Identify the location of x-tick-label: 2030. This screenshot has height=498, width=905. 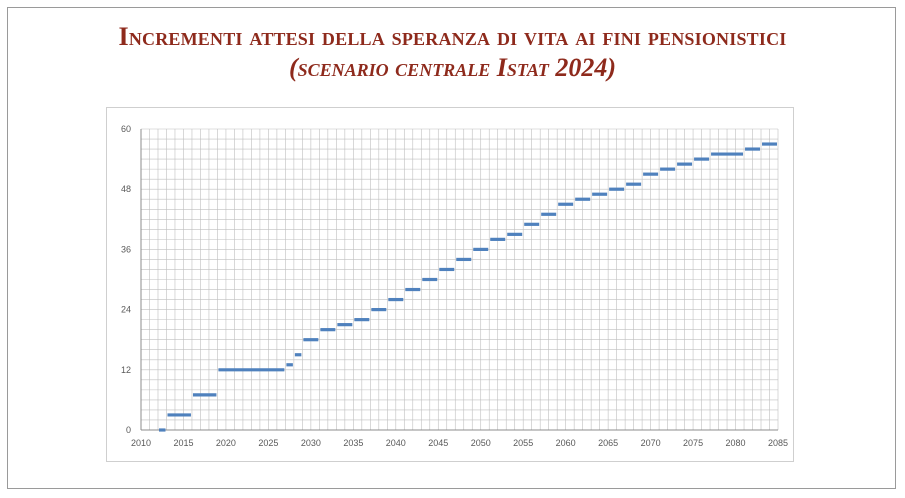
(311, 443).